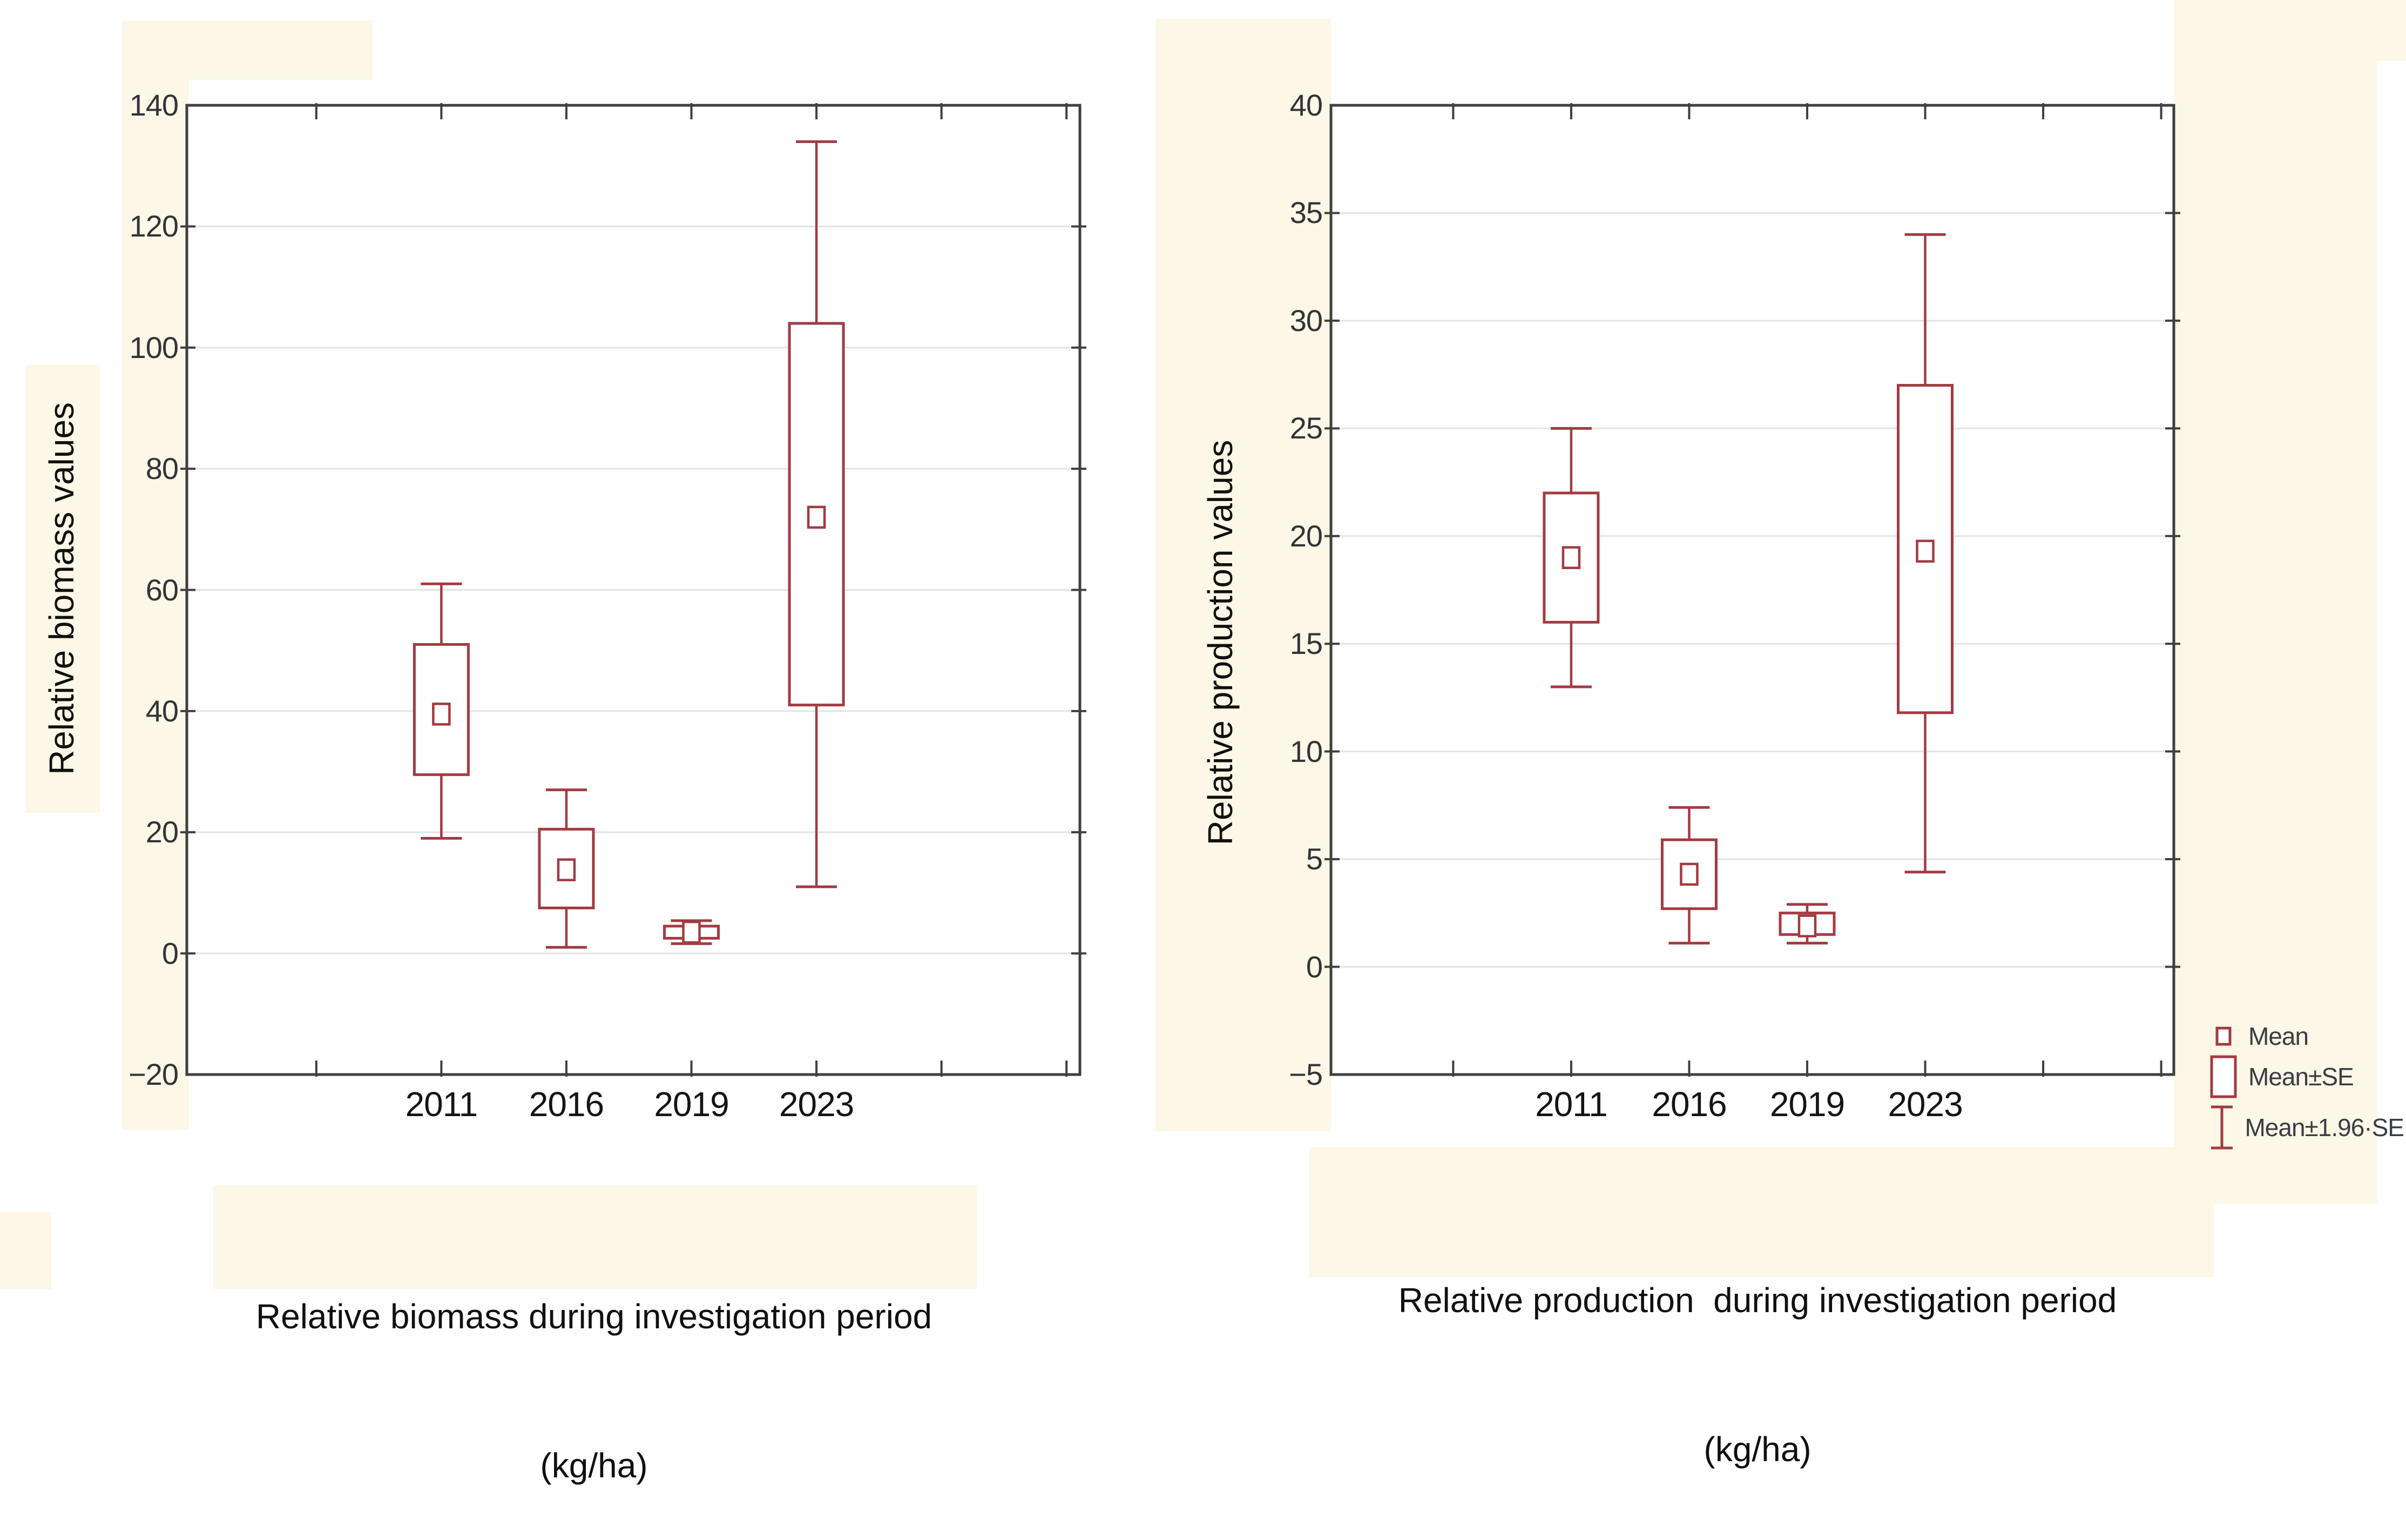 The image size is (2406, 1540). Describe the element at coordinates (162, 589) in the screenshot. I see `y-tick-label: 60` at that location.